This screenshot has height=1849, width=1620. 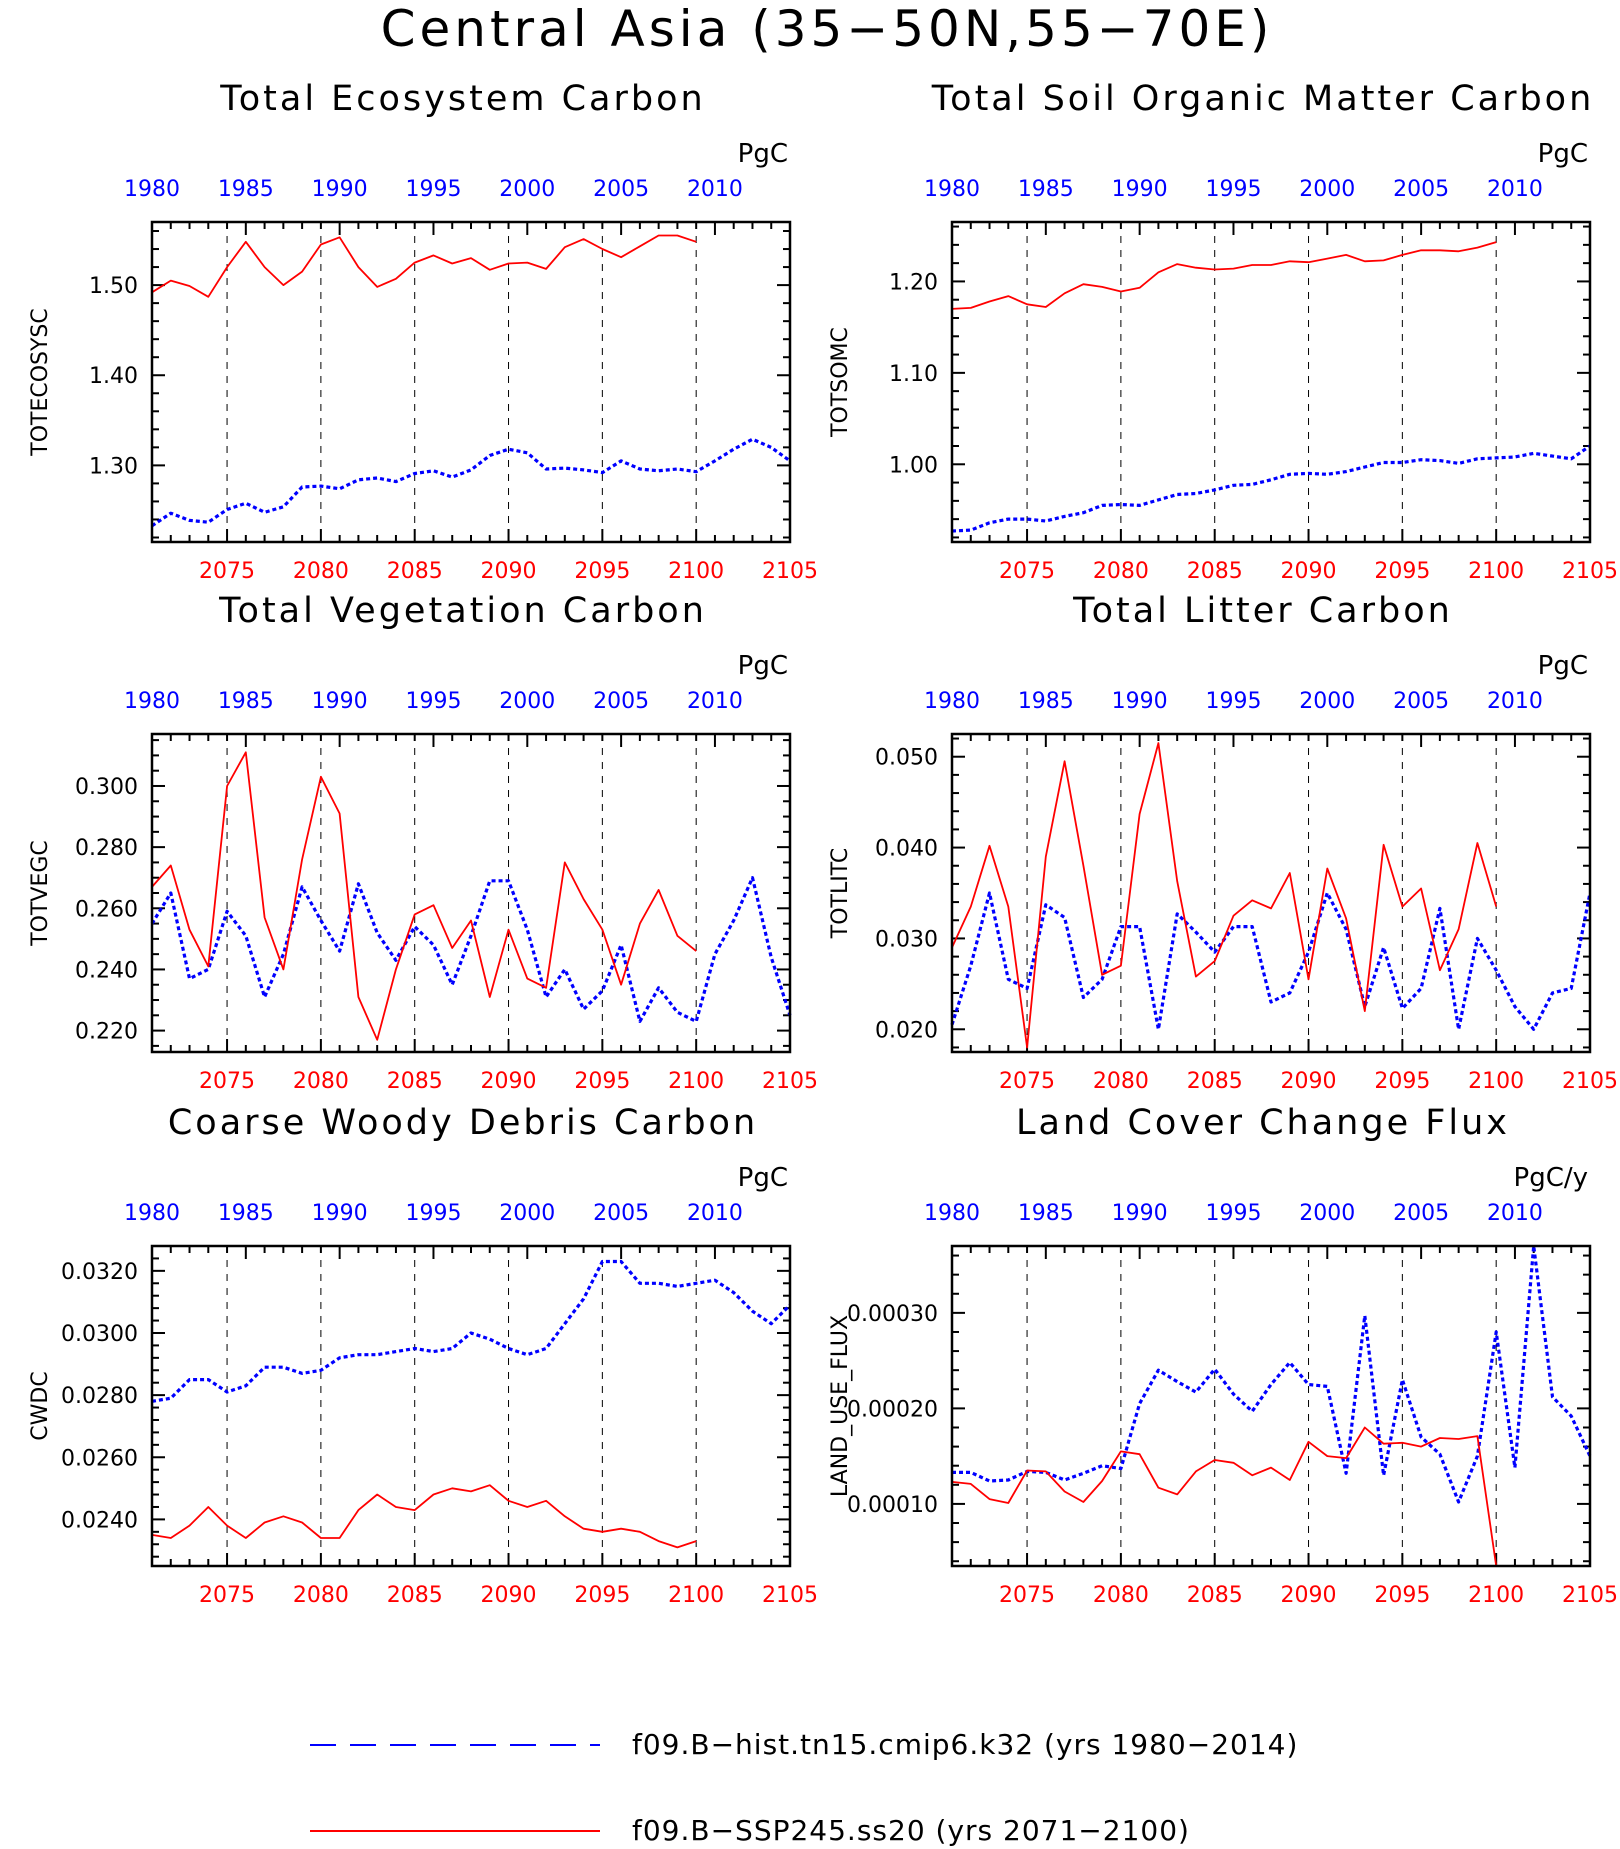 I want to click on panel-title: Coarse Woody Debris Carbon, so click(x=463, y=1123).